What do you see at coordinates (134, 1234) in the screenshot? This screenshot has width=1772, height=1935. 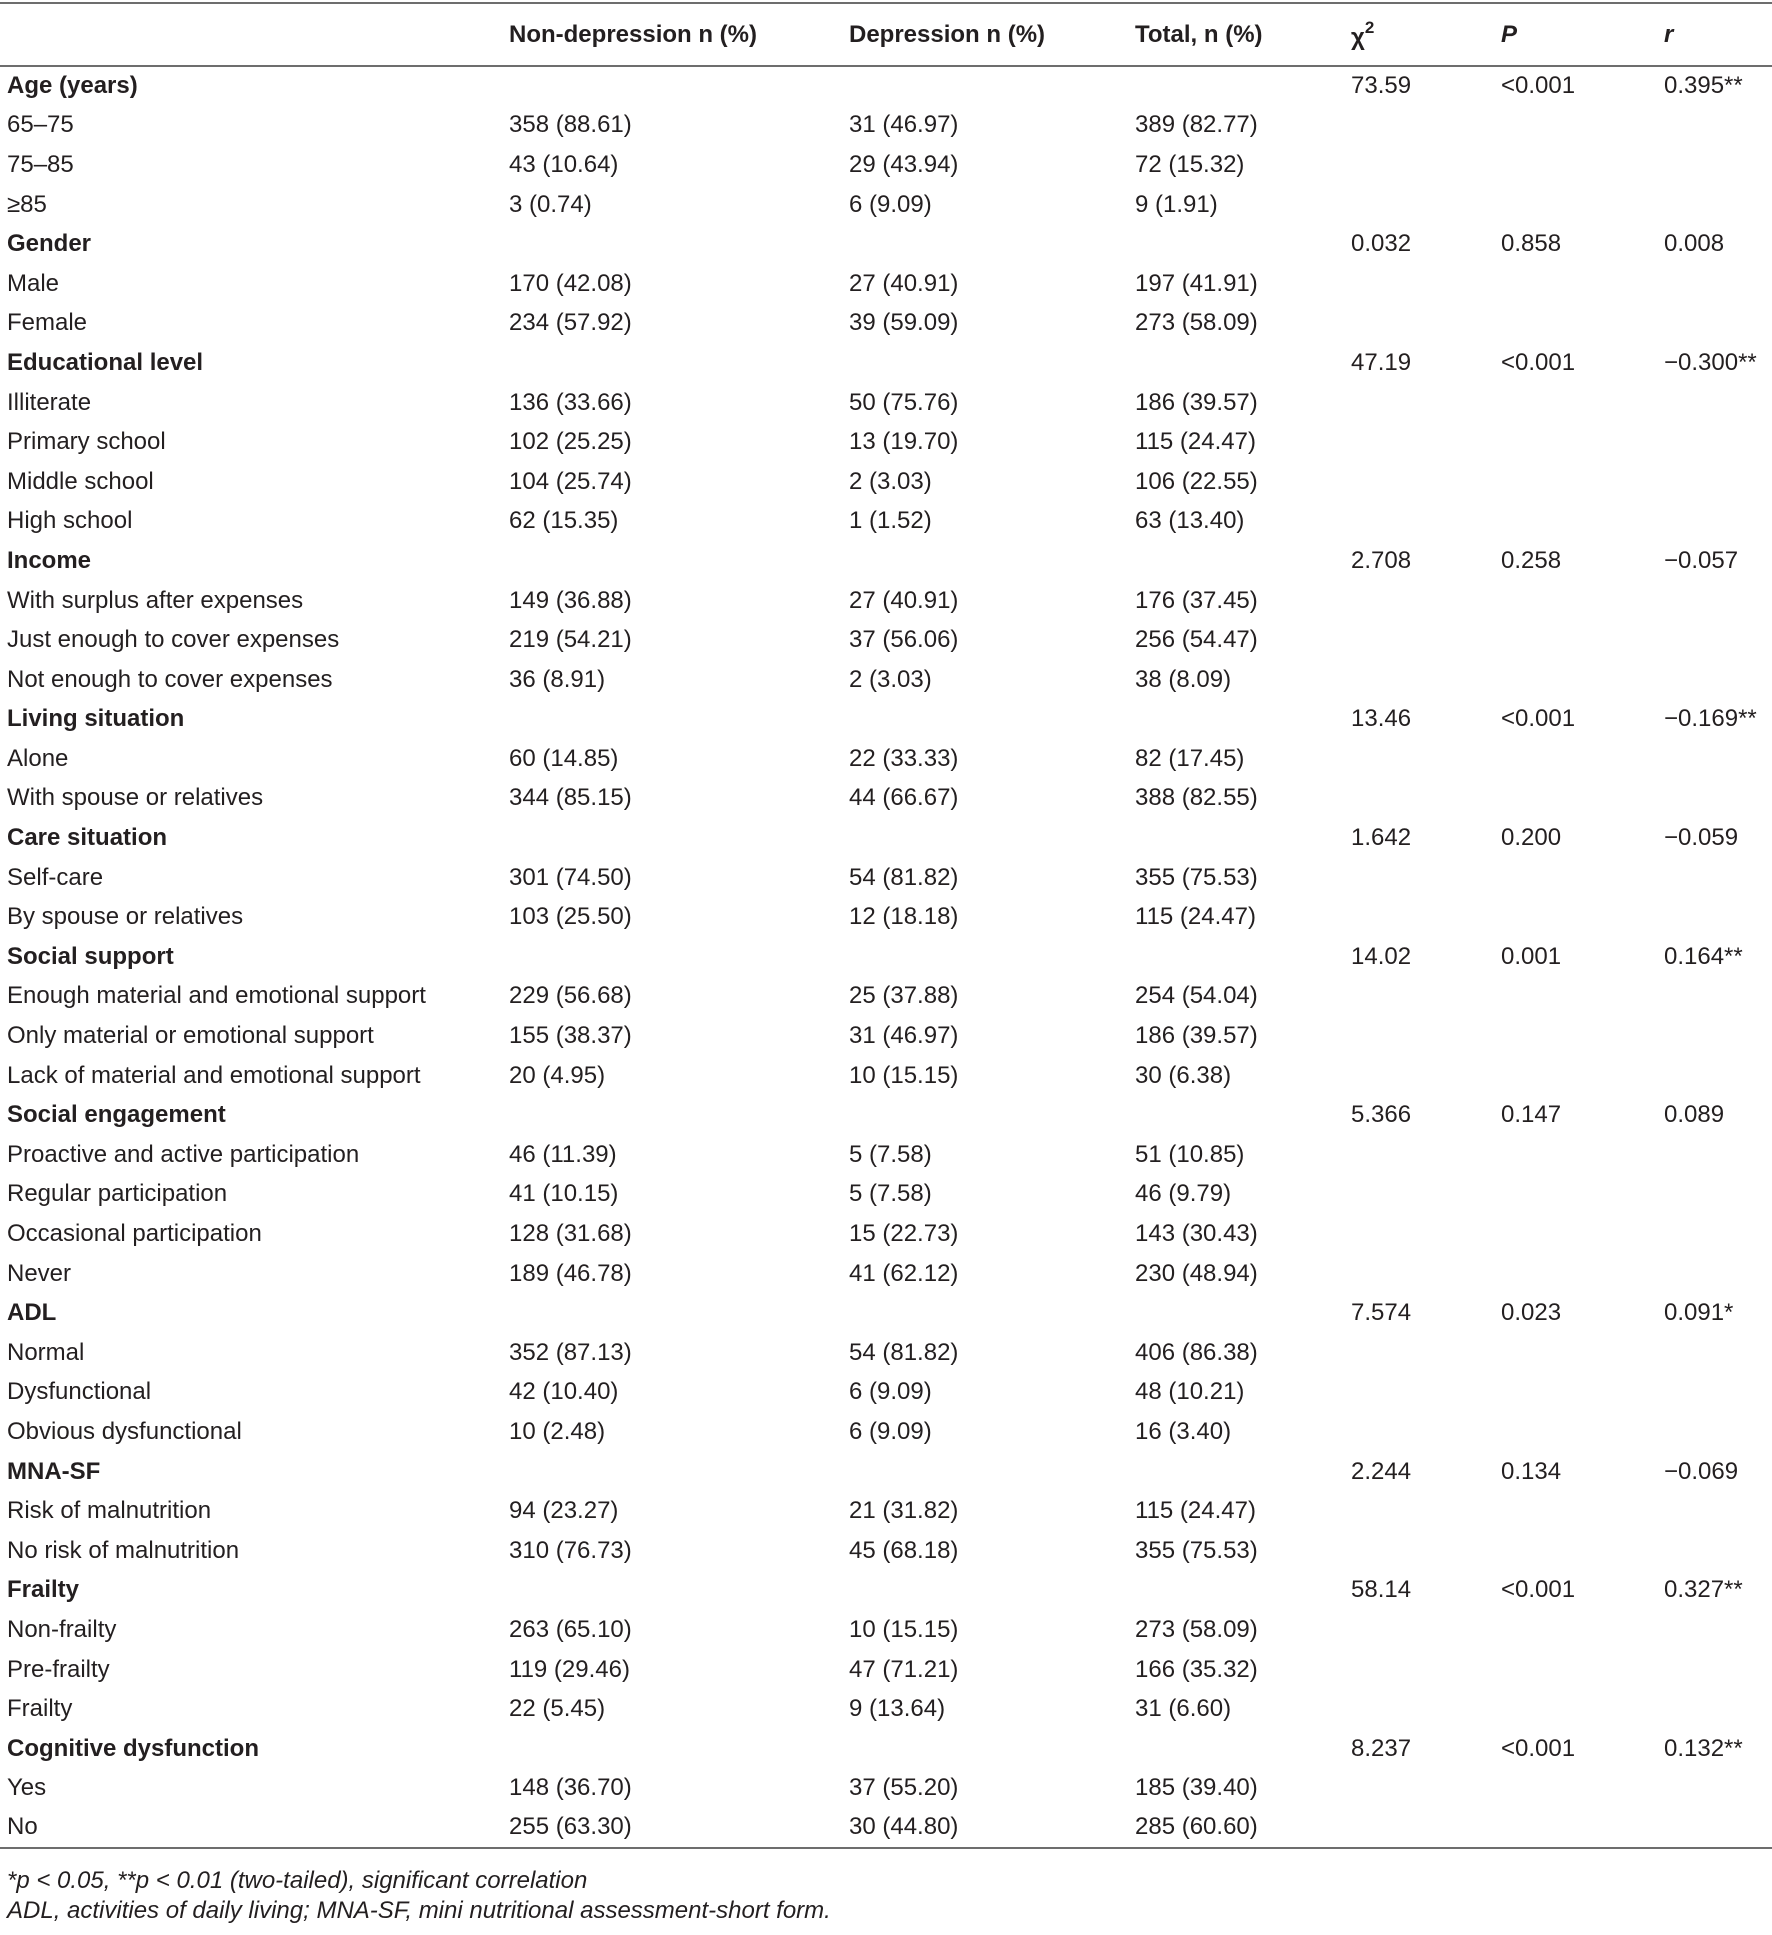 I see `row-label: Occasional participation` at bounding box center [134, 1234].